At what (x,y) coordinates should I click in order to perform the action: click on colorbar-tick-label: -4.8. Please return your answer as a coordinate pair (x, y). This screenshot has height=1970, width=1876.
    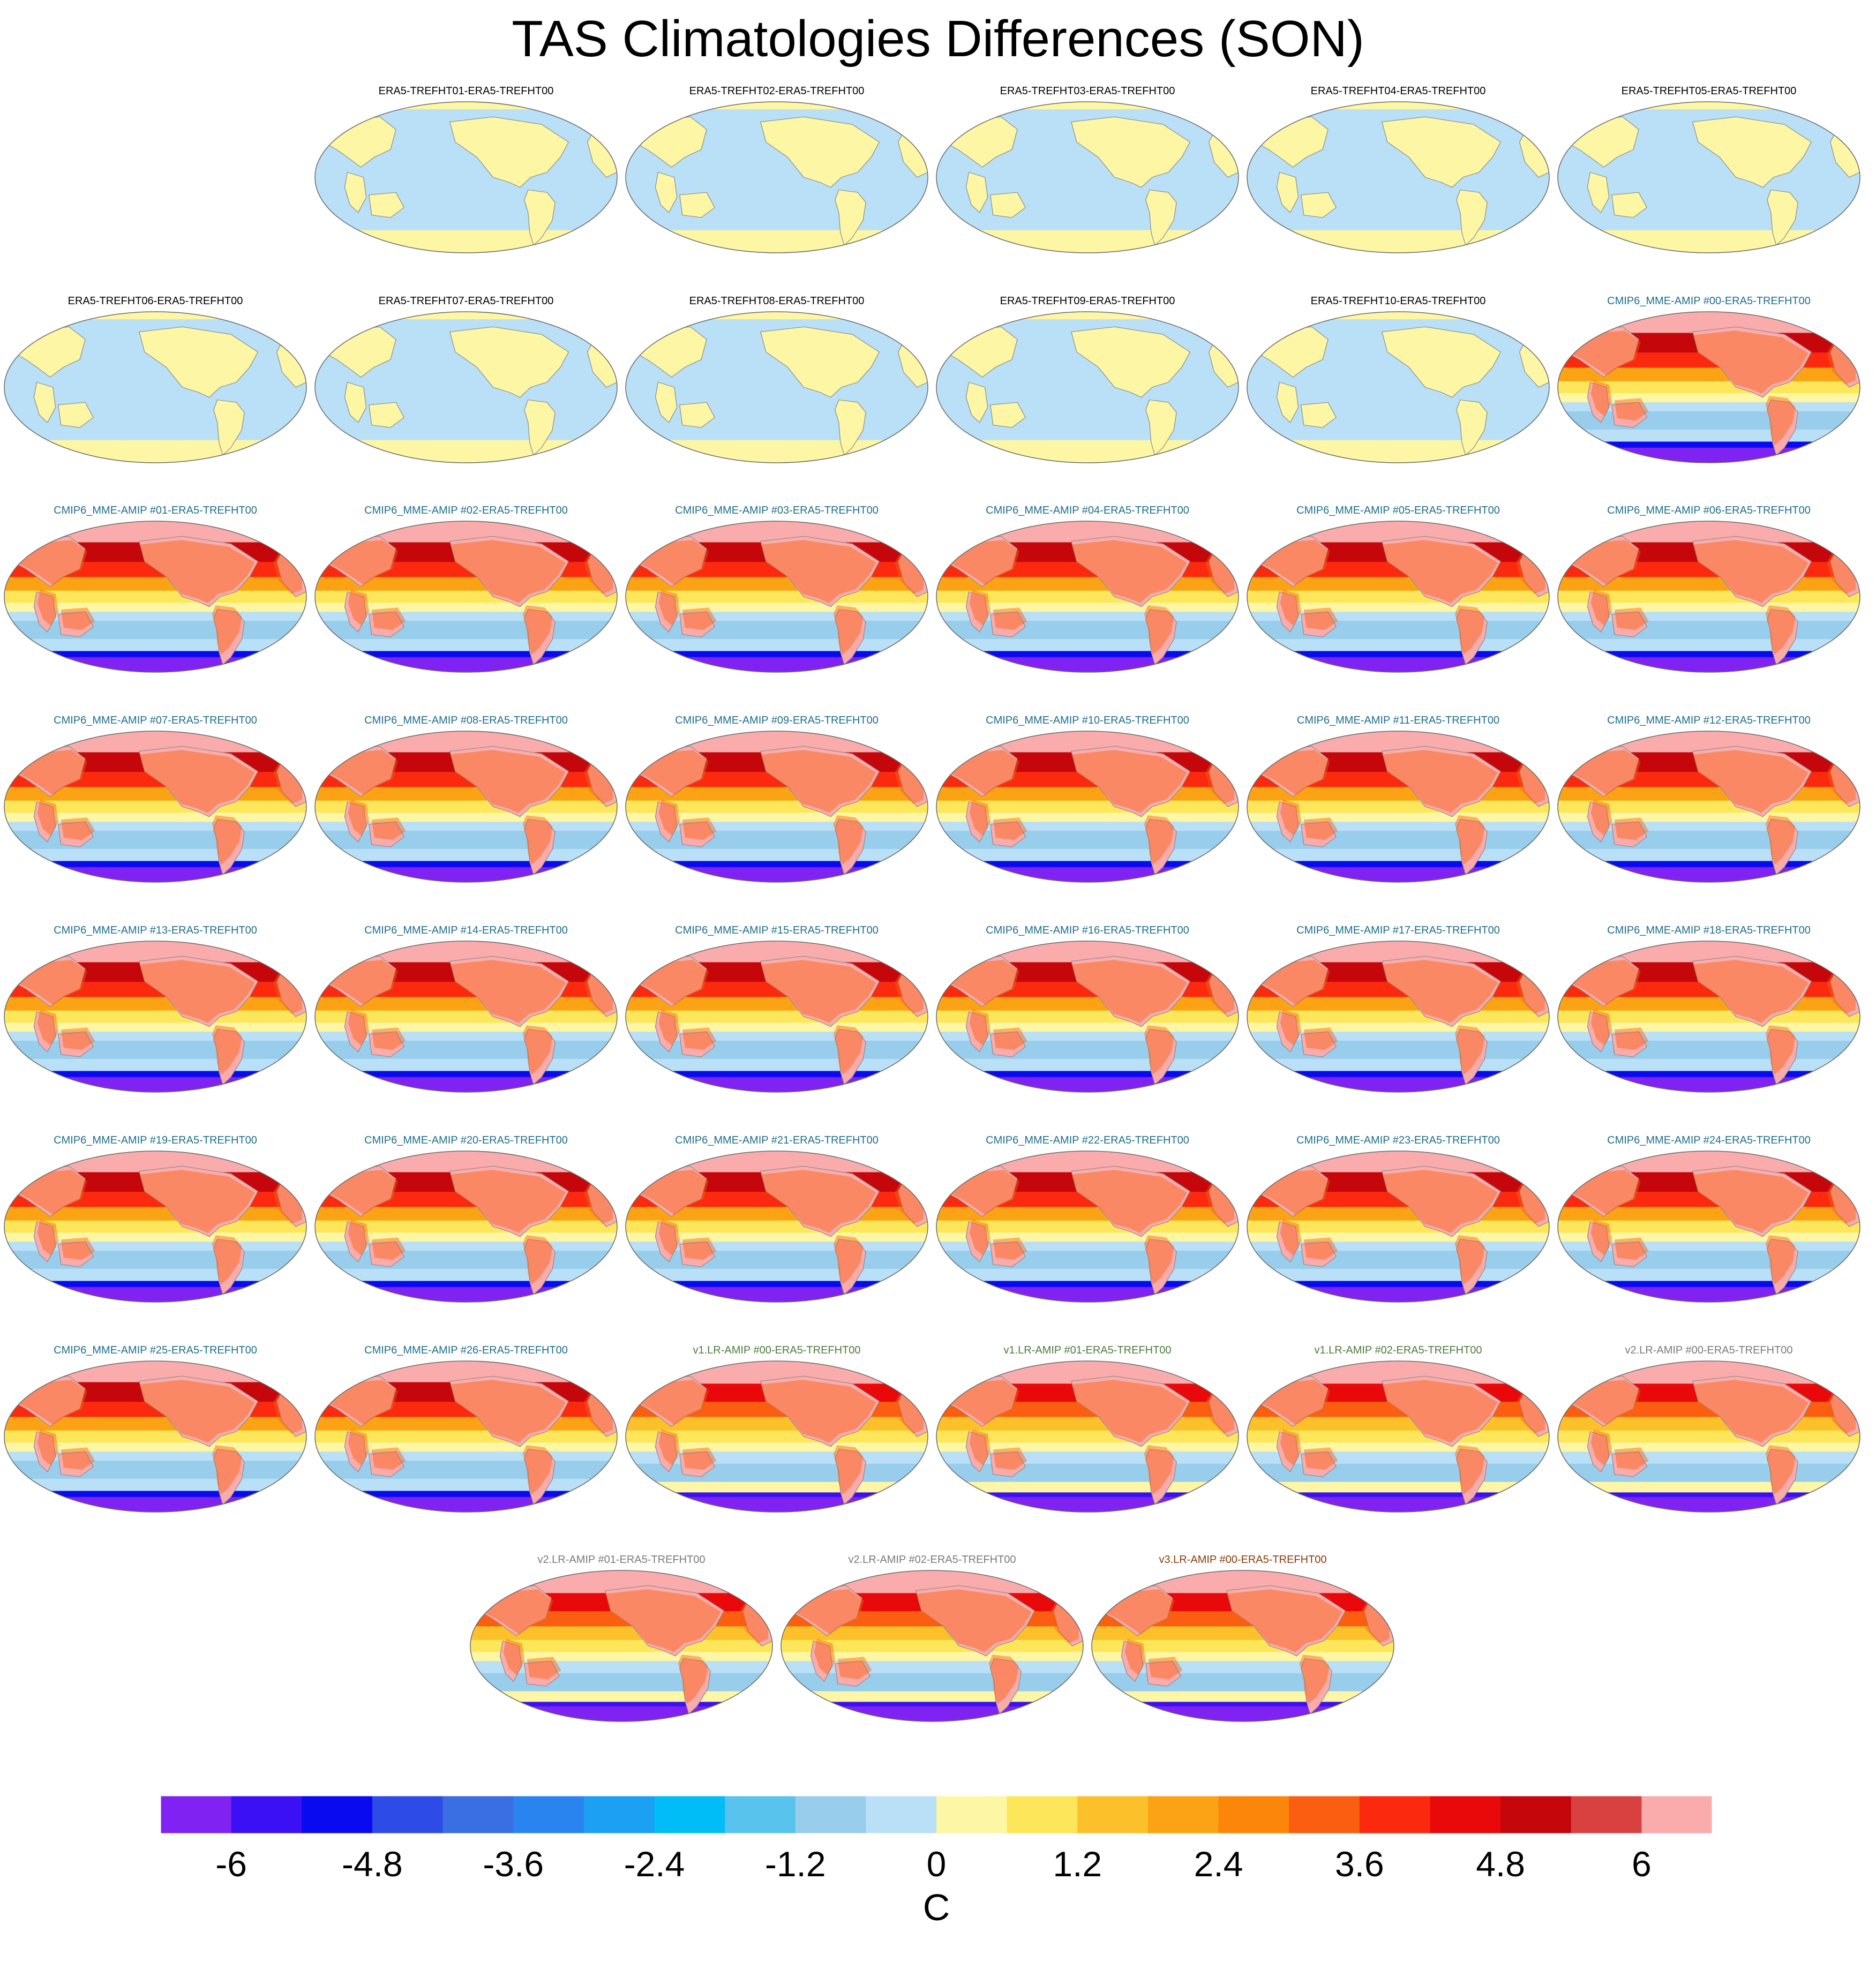
    Looking at the image, I should click on (372, 1864).